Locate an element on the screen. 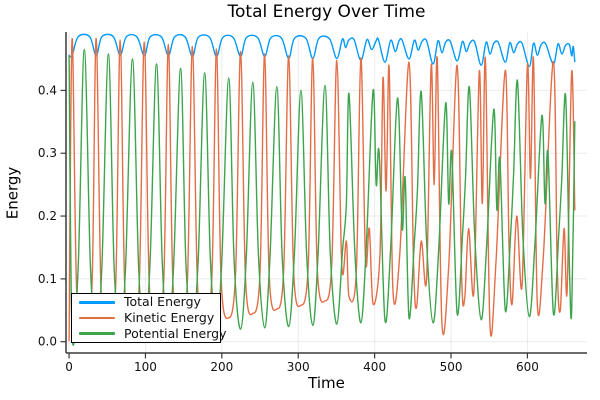 Image resolution: width=600 pixels, height=400 pixels. x-axis-label: Time is located at coordinates (326, 383).